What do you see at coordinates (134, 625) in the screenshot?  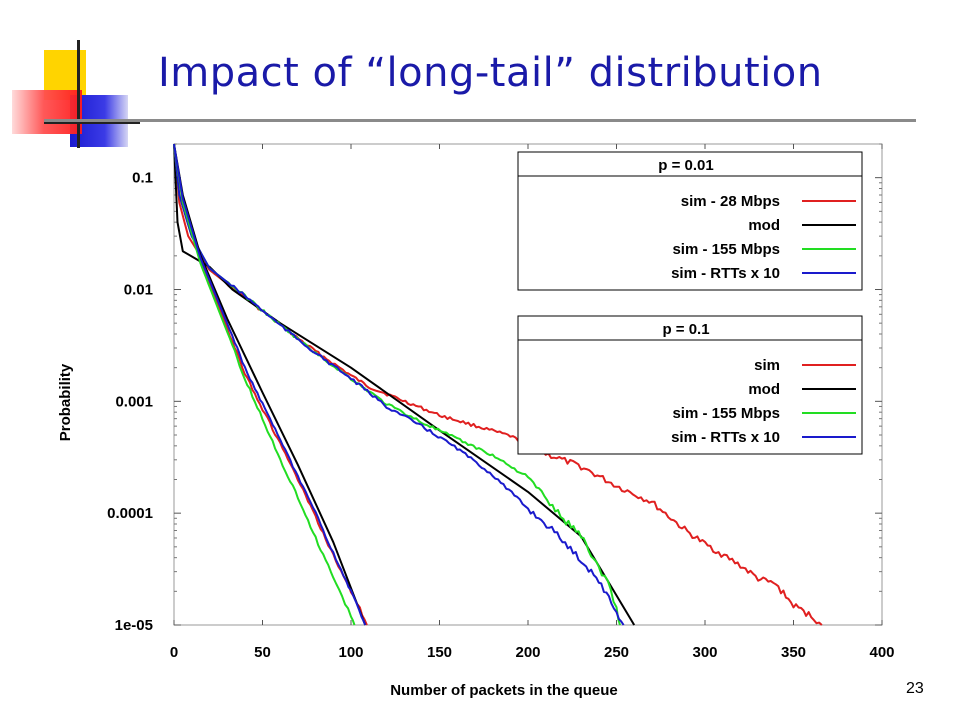 I see `y-tick-label: 1e-05` at bounding box center [134, 625].